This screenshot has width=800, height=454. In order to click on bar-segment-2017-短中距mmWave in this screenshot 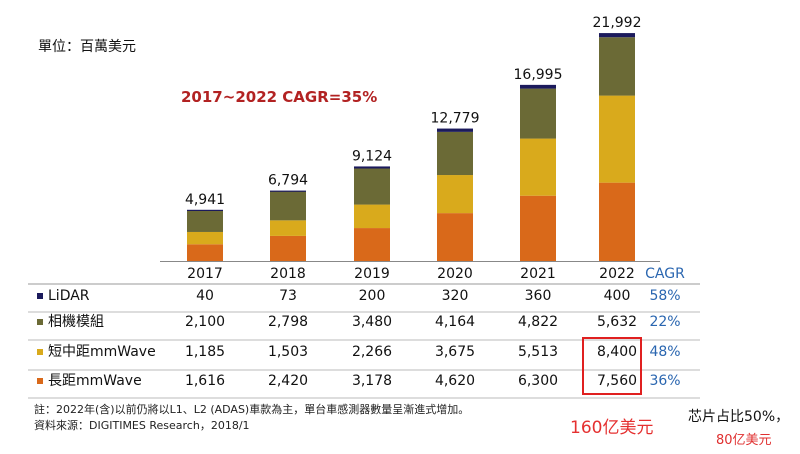, I will do `click(205, 238)`.